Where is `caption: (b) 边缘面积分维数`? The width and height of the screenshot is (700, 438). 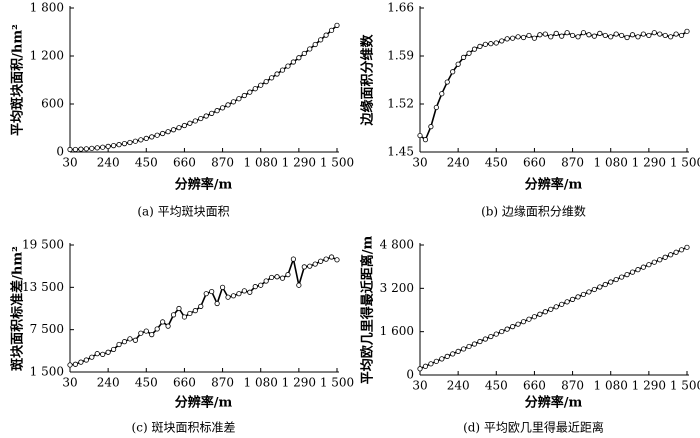
caption: (b) 边缘面积分维数 is located at coordinates (533, 211).